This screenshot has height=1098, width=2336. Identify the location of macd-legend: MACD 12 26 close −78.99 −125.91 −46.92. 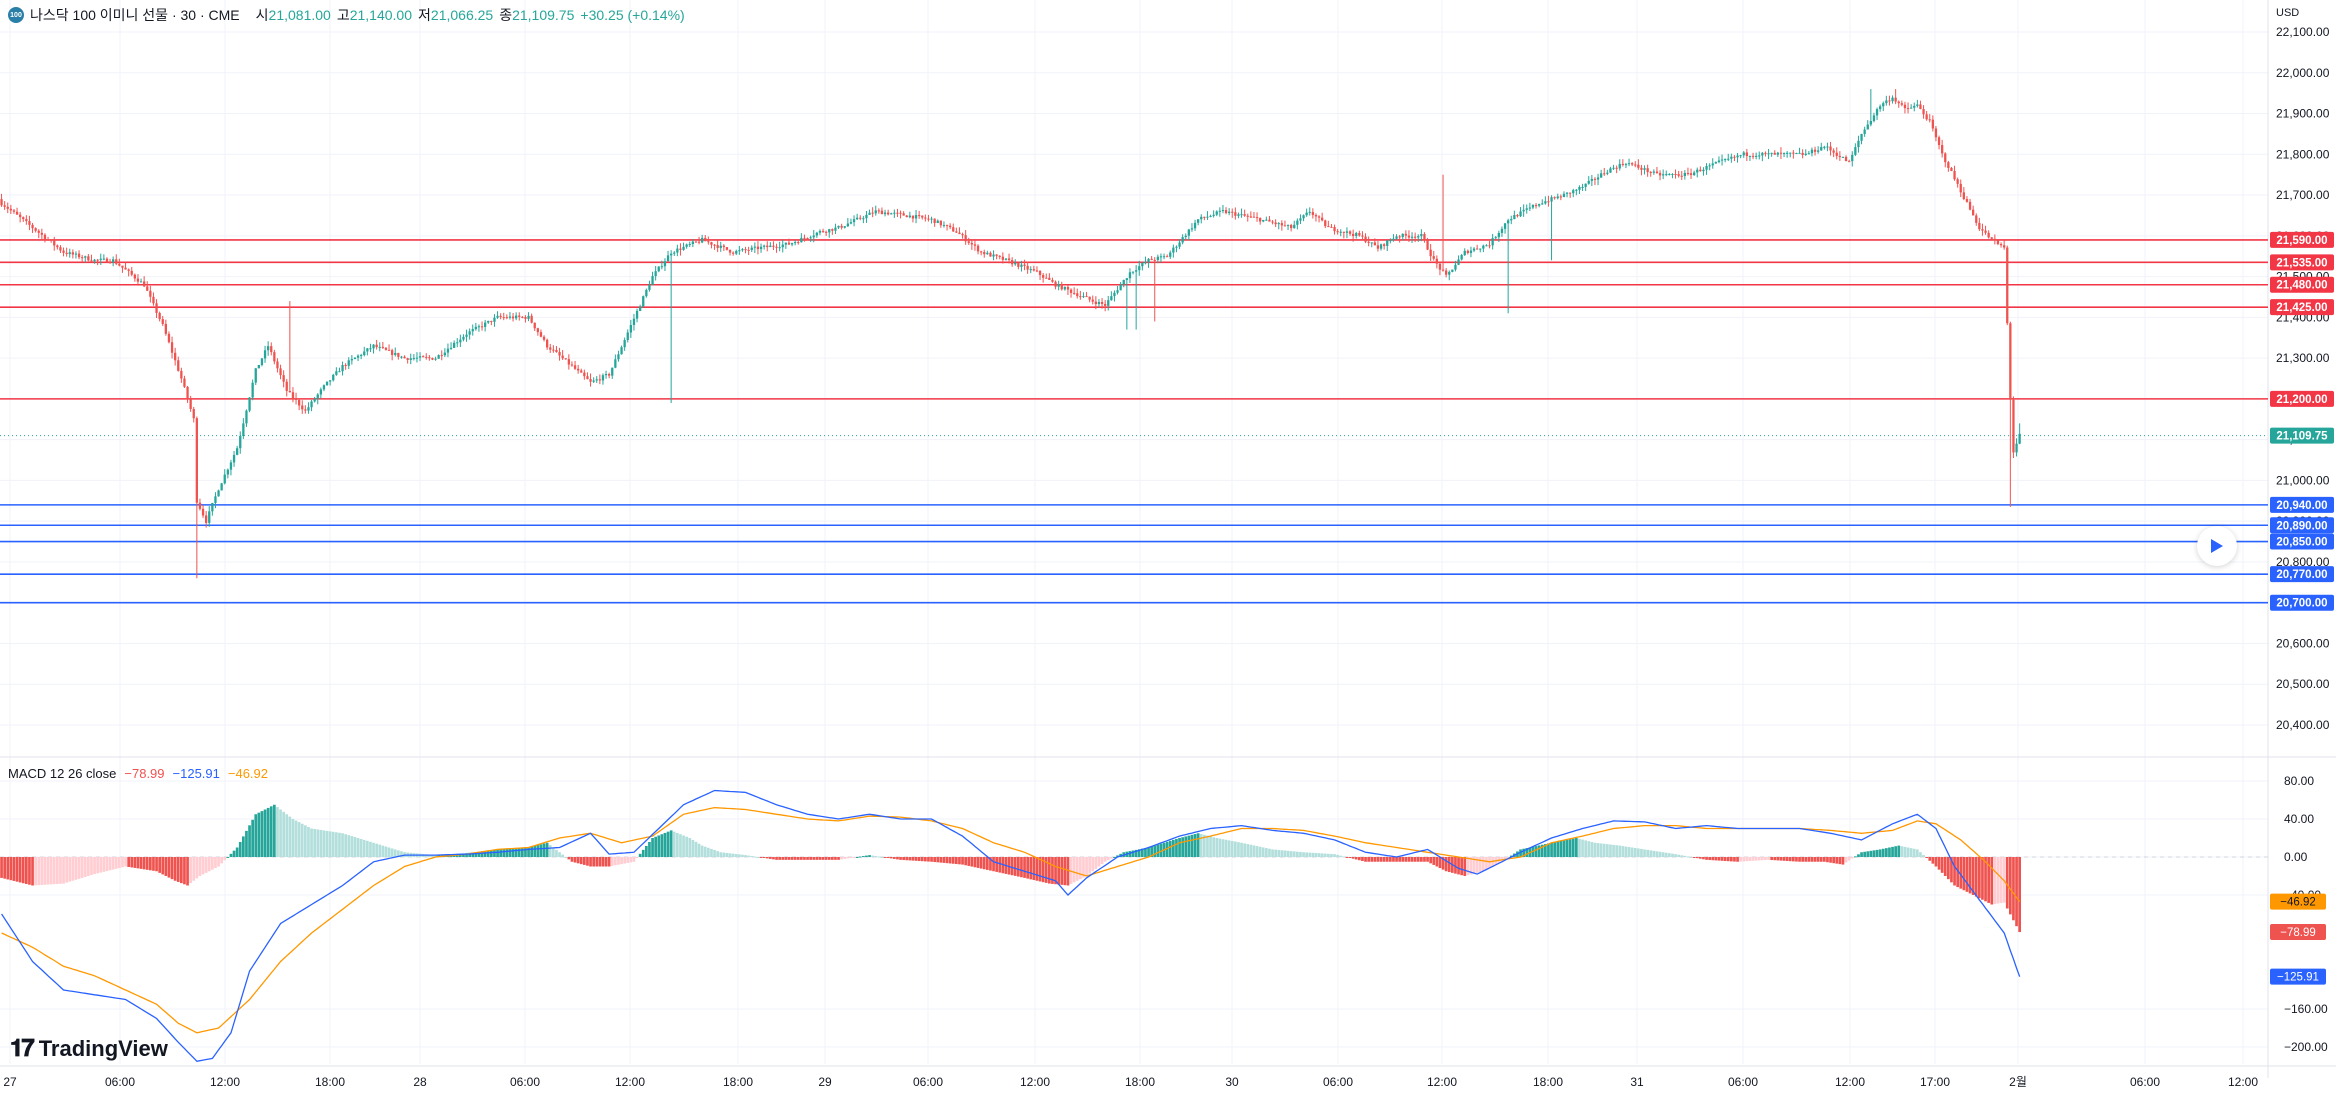
(138, 773).